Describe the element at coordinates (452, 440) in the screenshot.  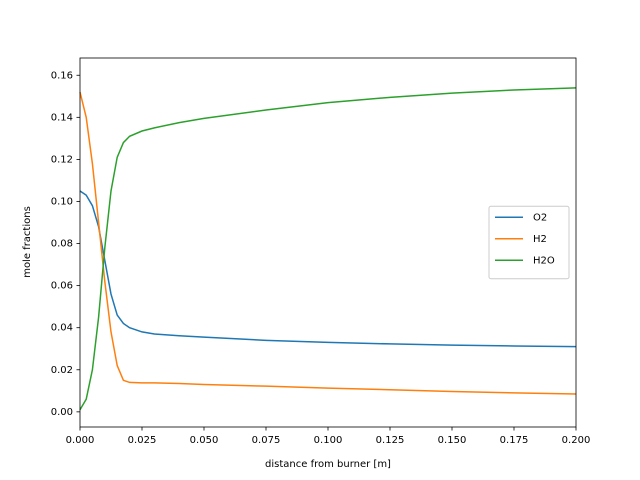
I see `x-tick-label: 0.150` at that location.